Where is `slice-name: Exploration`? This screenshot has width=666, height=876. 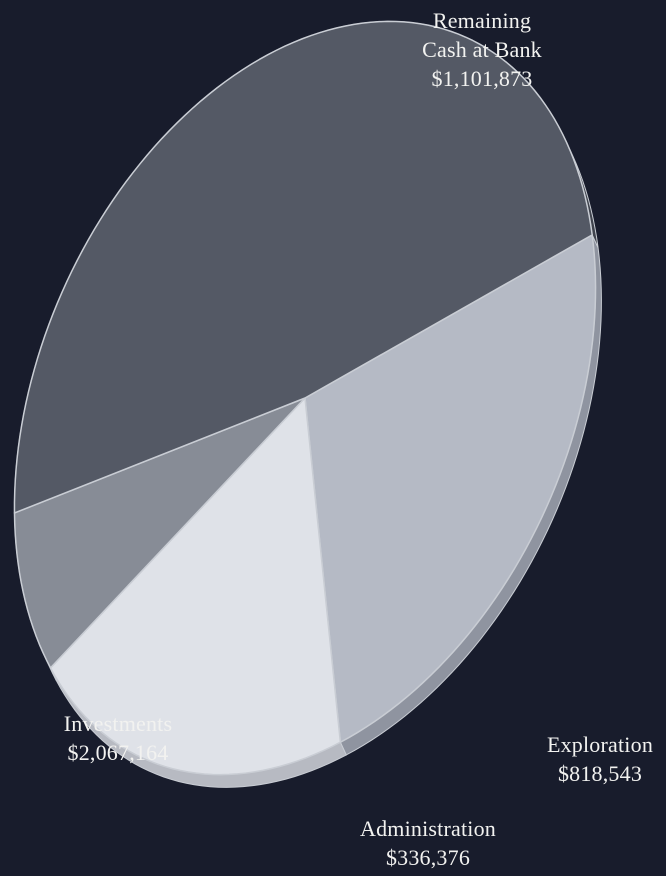 slice-name: Exploration is located at coordinates (600, 744).